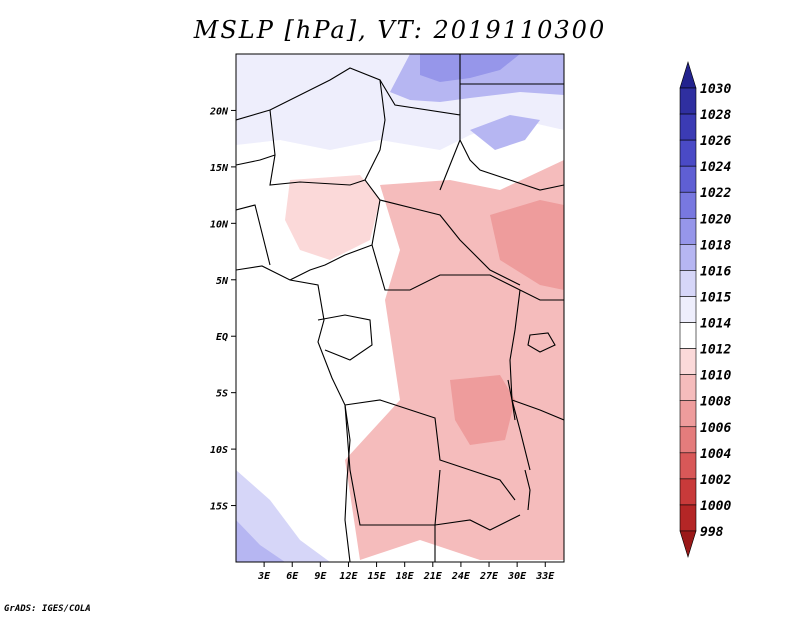  I want to click on longitude-axis: 3E 6E 9E 12E 15E 18E 21E 24E 27E 30E 33E, so click(406, 572).